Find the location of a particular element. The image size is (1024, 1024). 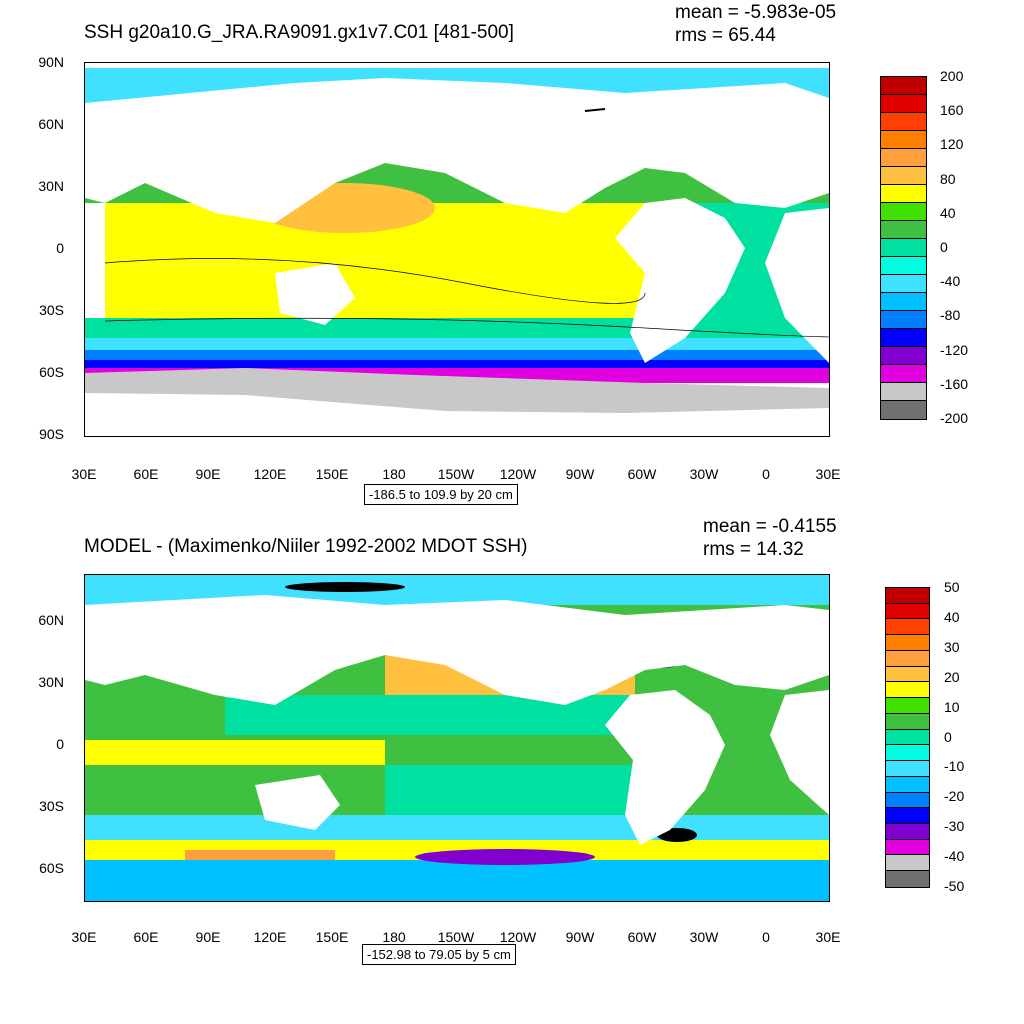

top-colorbar-label: 40 is located at coordinates (948, 212).